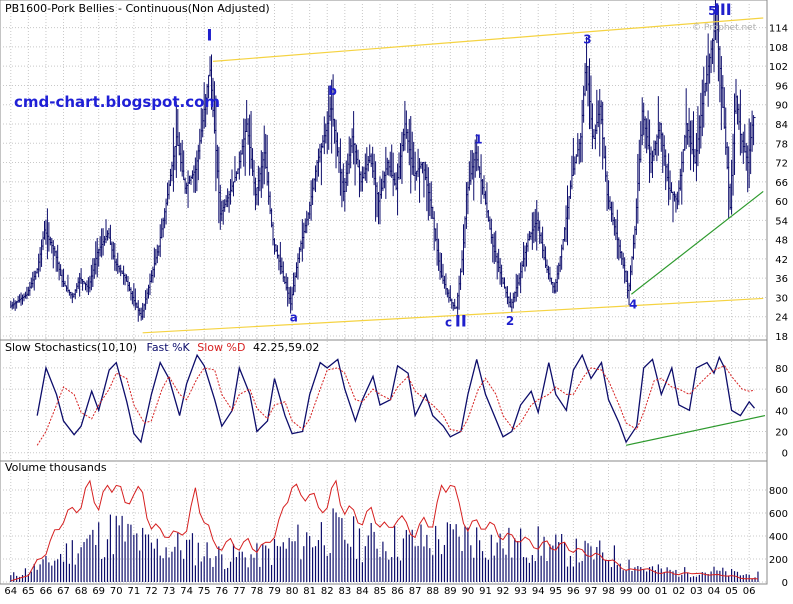 The width and height of the screenshot is (793, 604). I want to click on price-y-tick-label: 66, so click(781, 183).